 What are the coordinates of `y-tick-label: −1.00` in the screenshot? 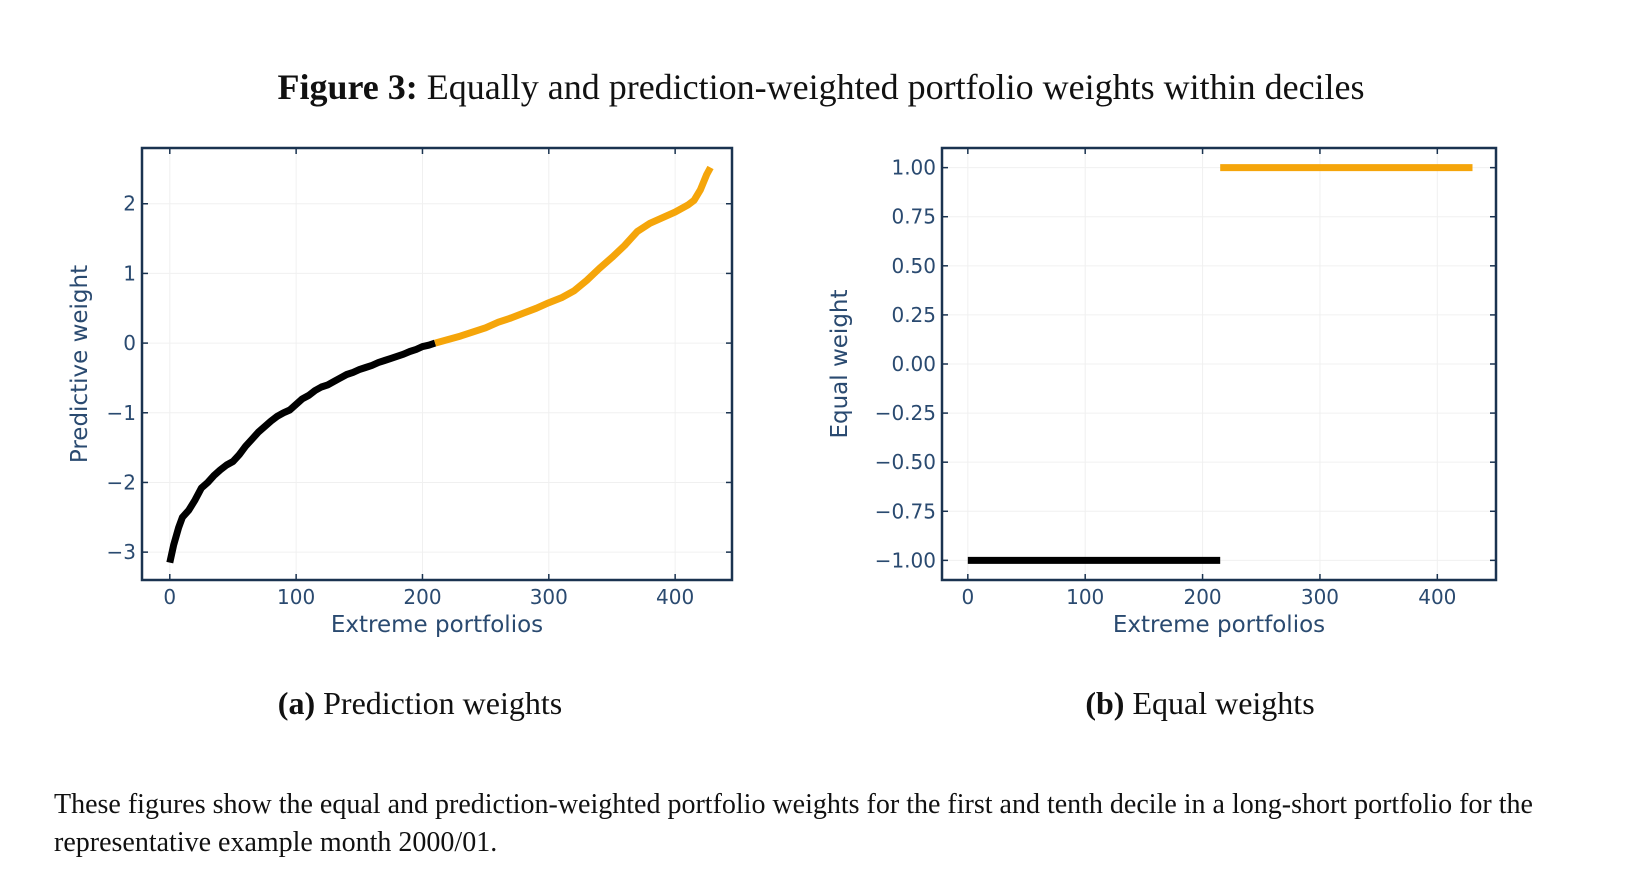 It's located at (905, 560).